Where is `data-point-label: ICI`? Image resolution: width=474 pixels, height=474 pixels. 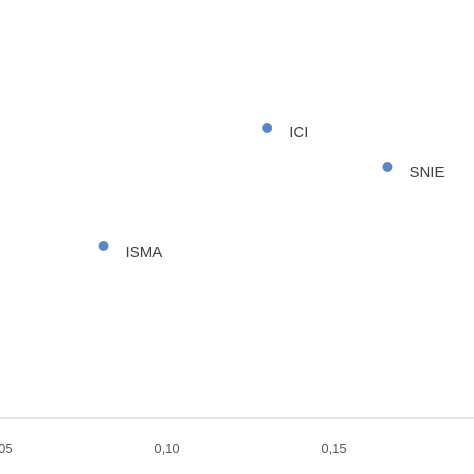
data-point-label: ICI is located at coordinates (298, 132).